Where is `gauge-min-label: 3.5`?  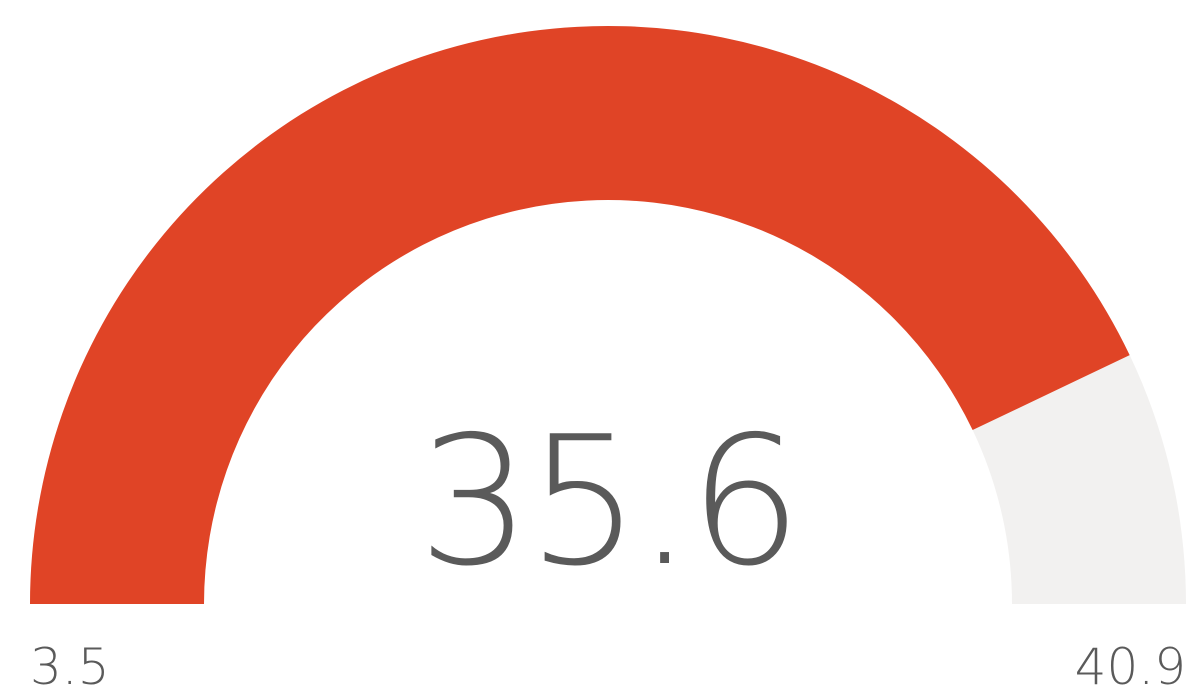 gauge-min-label: 3.5 is located at coordinates (70, 666).